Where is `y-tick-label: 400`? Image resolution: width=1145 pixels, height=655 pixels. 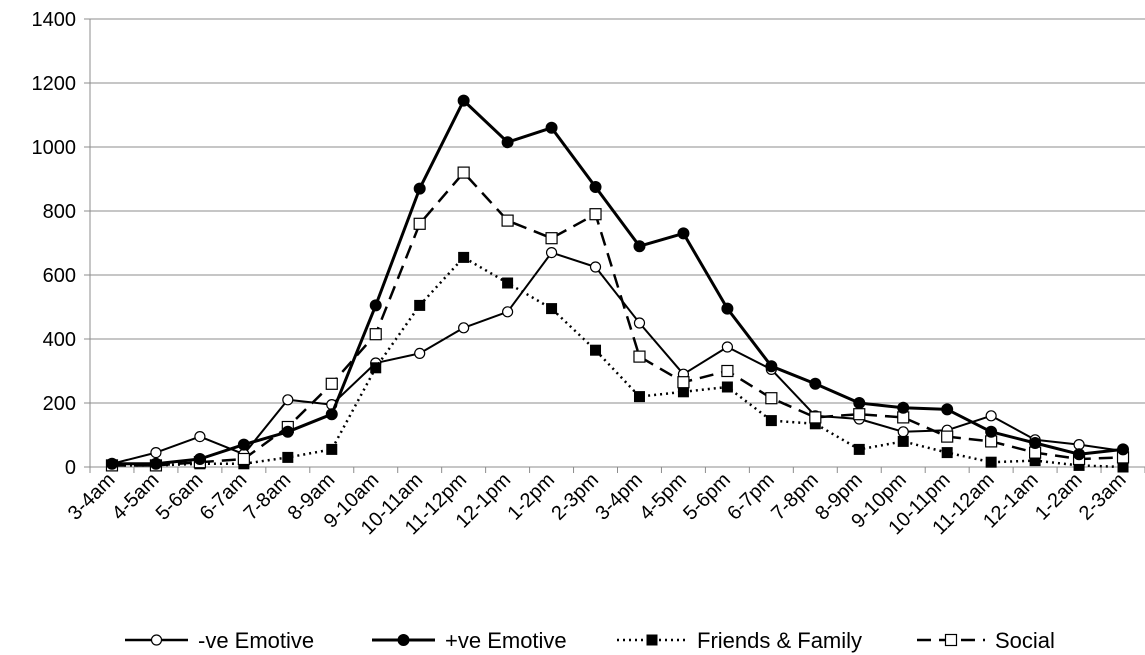 y-tick-label: 400 is located at coordinates (59, 340).